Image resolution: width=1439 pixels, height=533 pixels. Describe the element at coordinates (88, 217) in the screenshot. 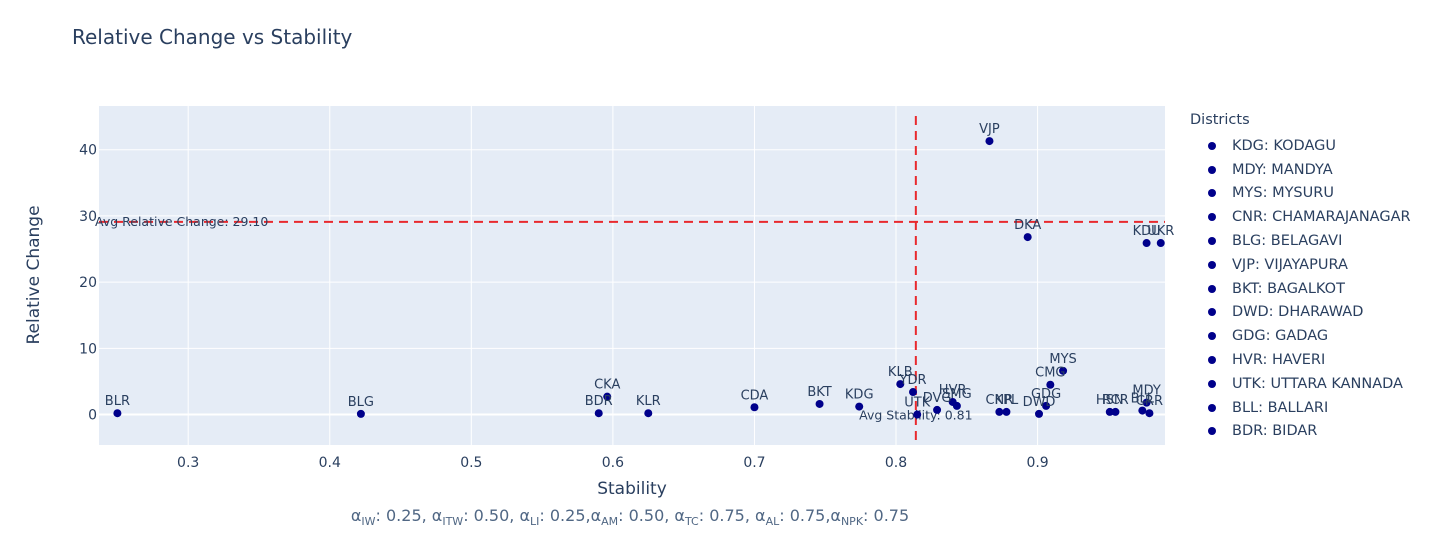

I see `y-tick-label: 30` at that location.